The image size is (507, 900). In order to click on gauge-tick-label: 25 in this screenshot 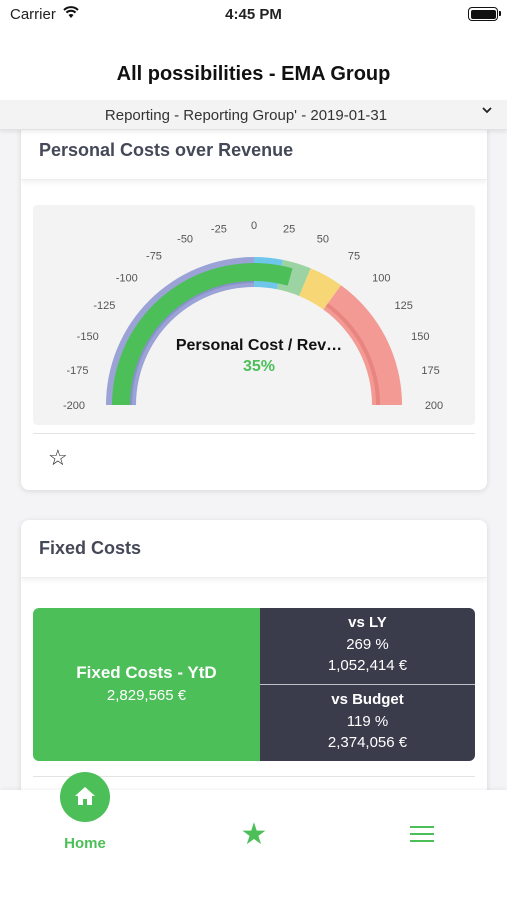, I will do `click(289, 229)`.